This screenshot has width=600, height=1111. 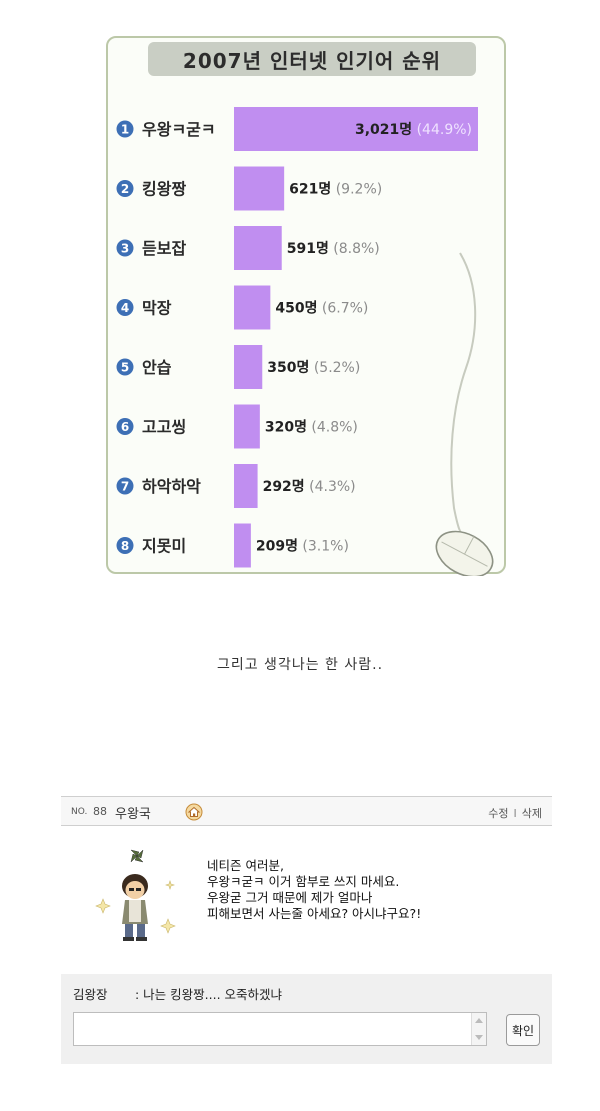 I want to click on reply-comment: 김왕장 : 나는 킹왕짱.... 오죽하겠냐, so click(x=177, y=993).